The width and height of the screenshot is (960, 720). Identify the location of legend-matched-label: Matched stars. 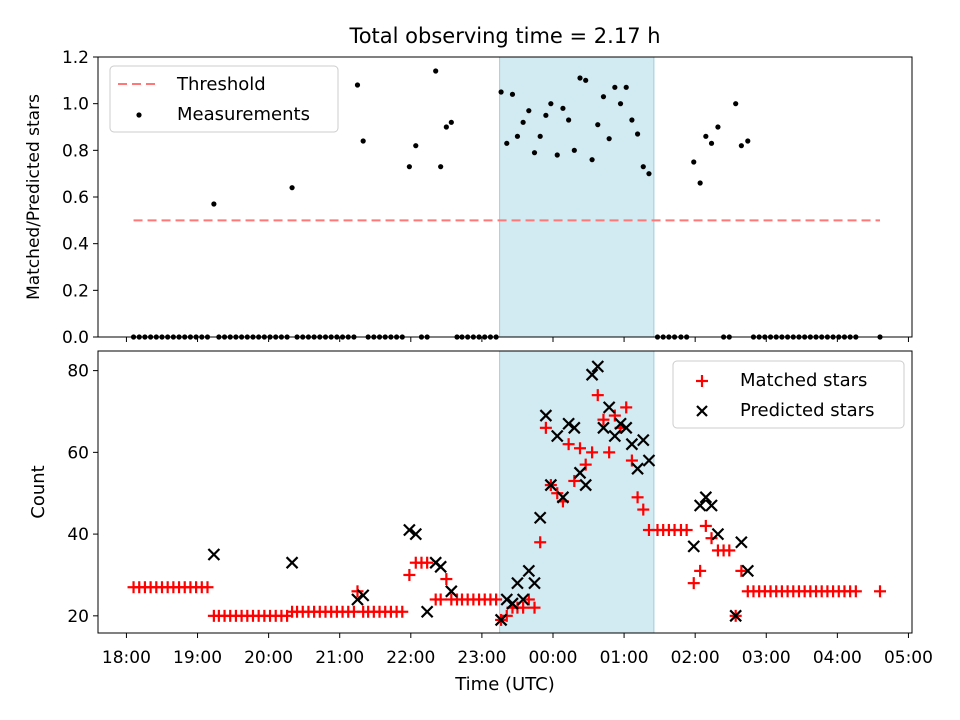
(803, 380).